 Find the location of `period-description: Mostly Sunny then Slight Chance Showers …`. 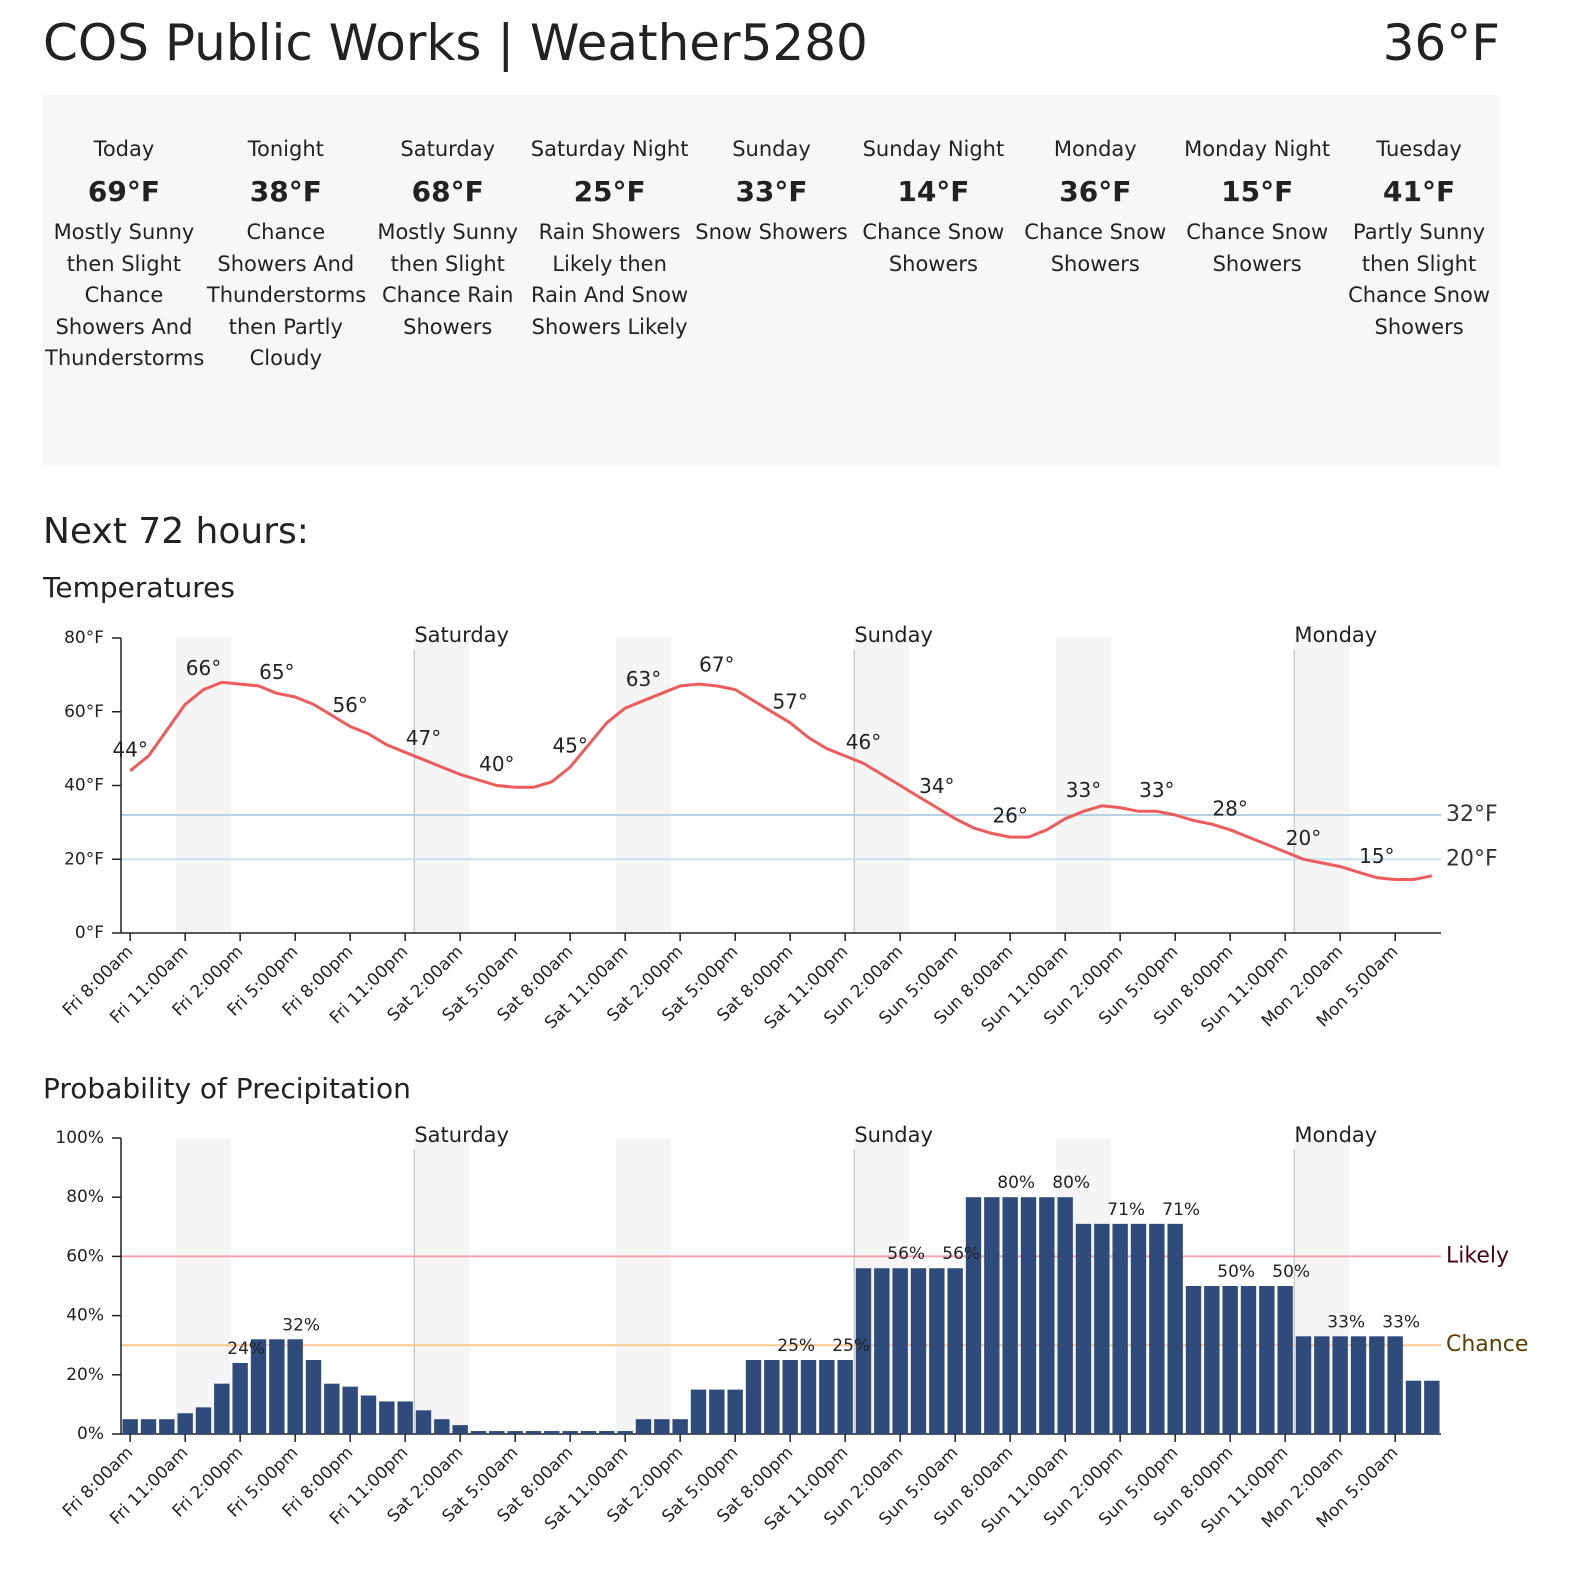

period-description: Mostly Sunny then Slight Chance Showers … is located at coordinates (125, 295).